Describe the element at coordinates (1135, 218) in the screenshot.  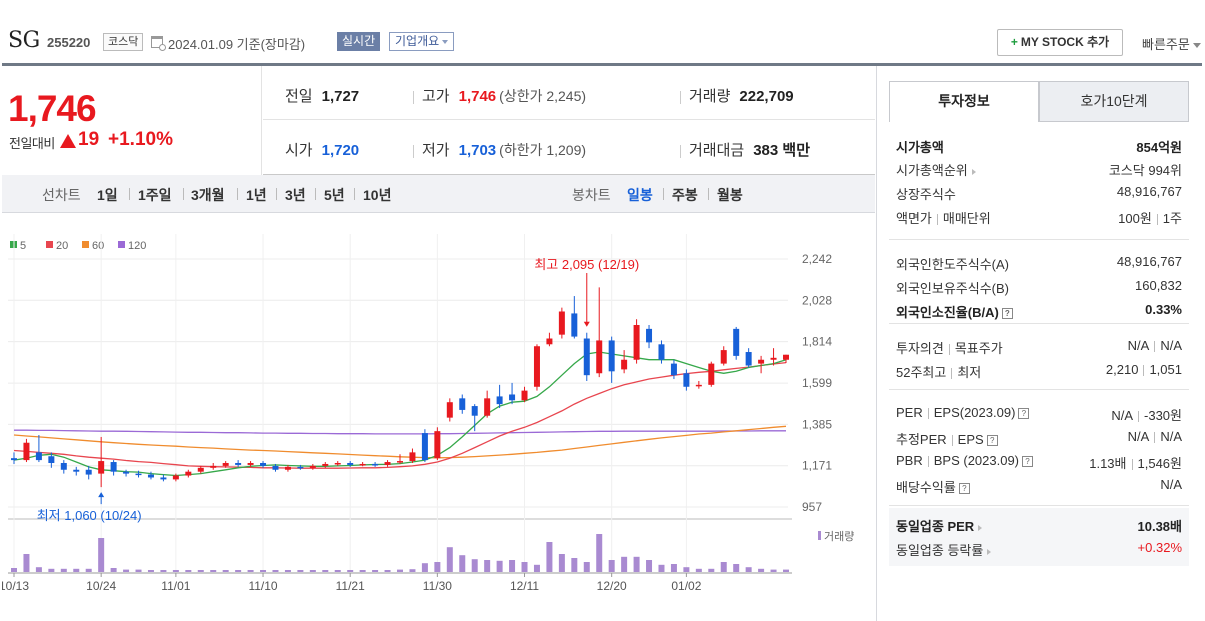
I see `par-value: 100원` at that location.